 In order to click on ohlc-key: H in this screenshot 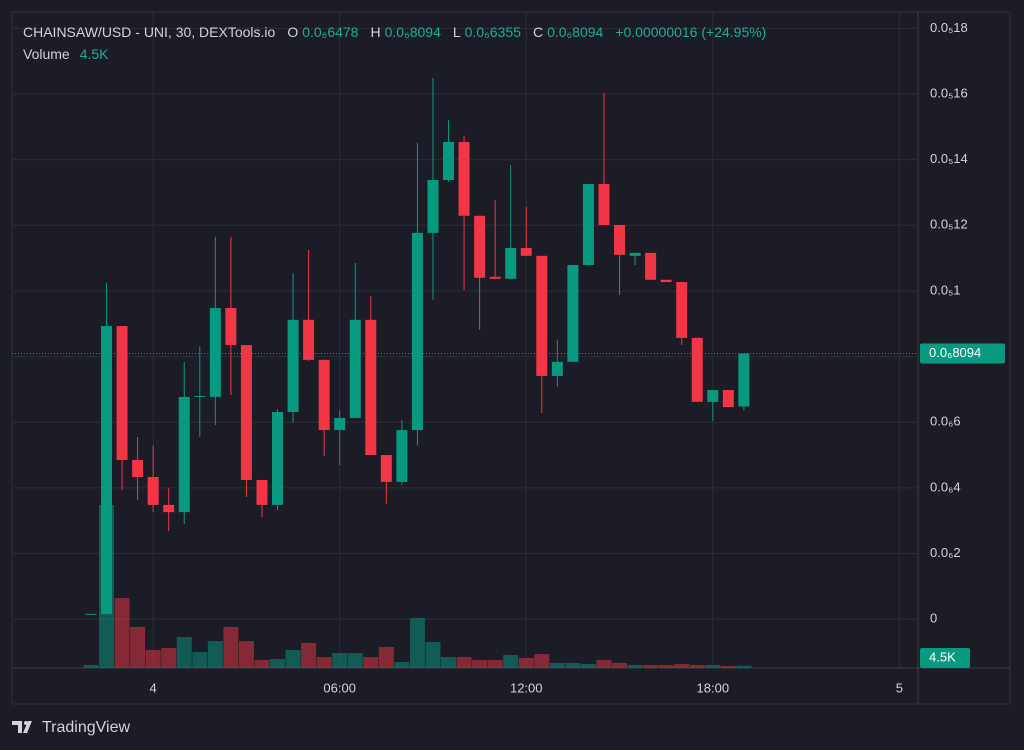, I will do `click(375, 32)`.